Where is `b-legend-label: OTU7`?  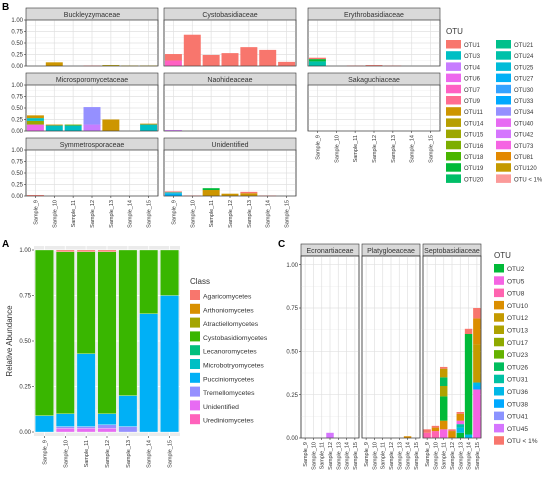
b-legend-label: OTU7 is located at coordinates (472, 91).